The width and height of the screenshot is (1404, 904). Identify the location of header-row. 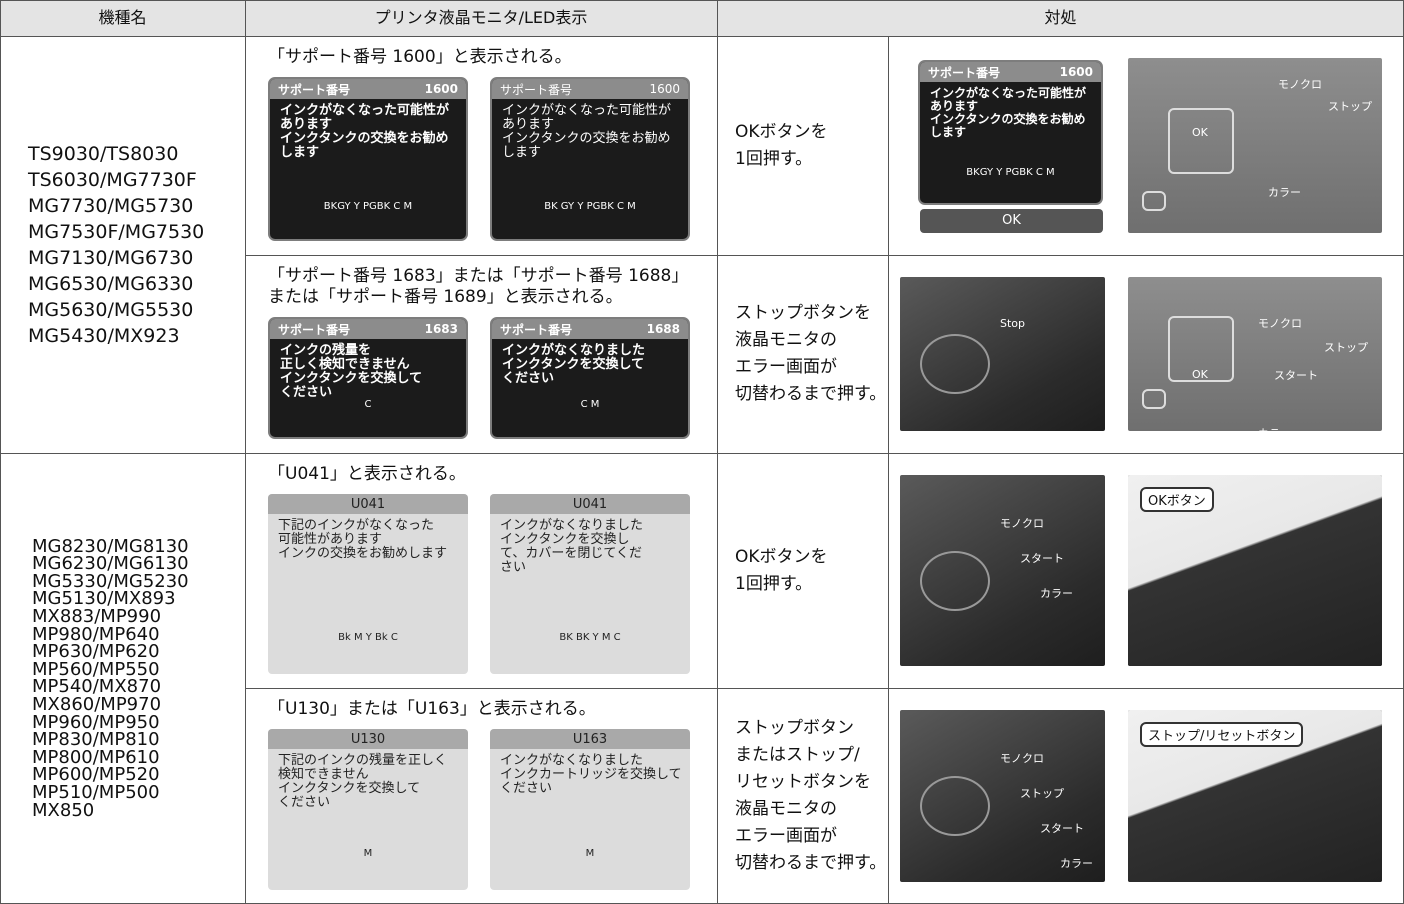
(702, 18).